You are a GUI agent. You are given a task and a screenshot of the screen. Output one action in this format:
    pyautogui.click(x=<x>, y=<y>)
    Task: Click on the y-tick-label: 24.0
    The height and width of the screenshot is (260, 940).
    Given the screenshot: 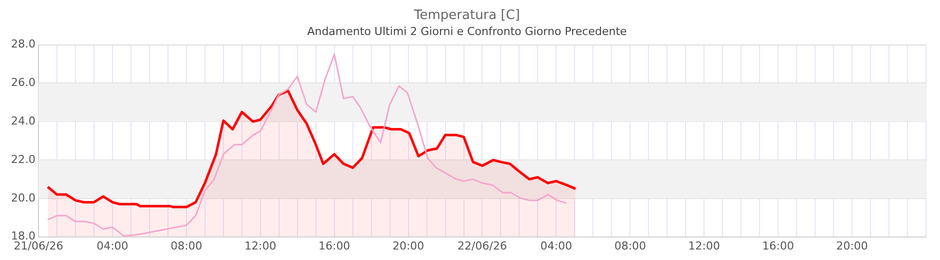 What is the action you would take?
    pyautogui.click(x=23, y=121)
    